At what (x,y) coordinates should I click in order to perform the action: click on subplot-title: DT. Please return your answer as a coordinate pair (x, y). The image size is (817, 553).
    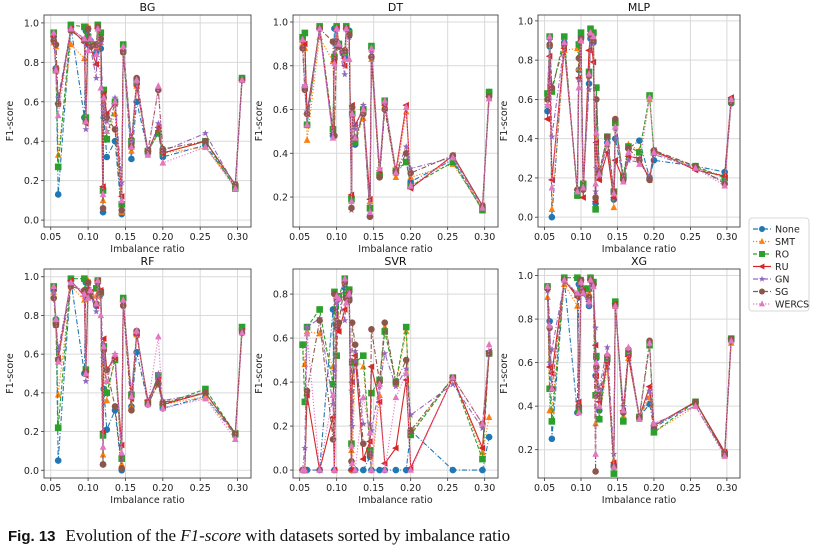
    Looking at the image, I should click on (395, 7).